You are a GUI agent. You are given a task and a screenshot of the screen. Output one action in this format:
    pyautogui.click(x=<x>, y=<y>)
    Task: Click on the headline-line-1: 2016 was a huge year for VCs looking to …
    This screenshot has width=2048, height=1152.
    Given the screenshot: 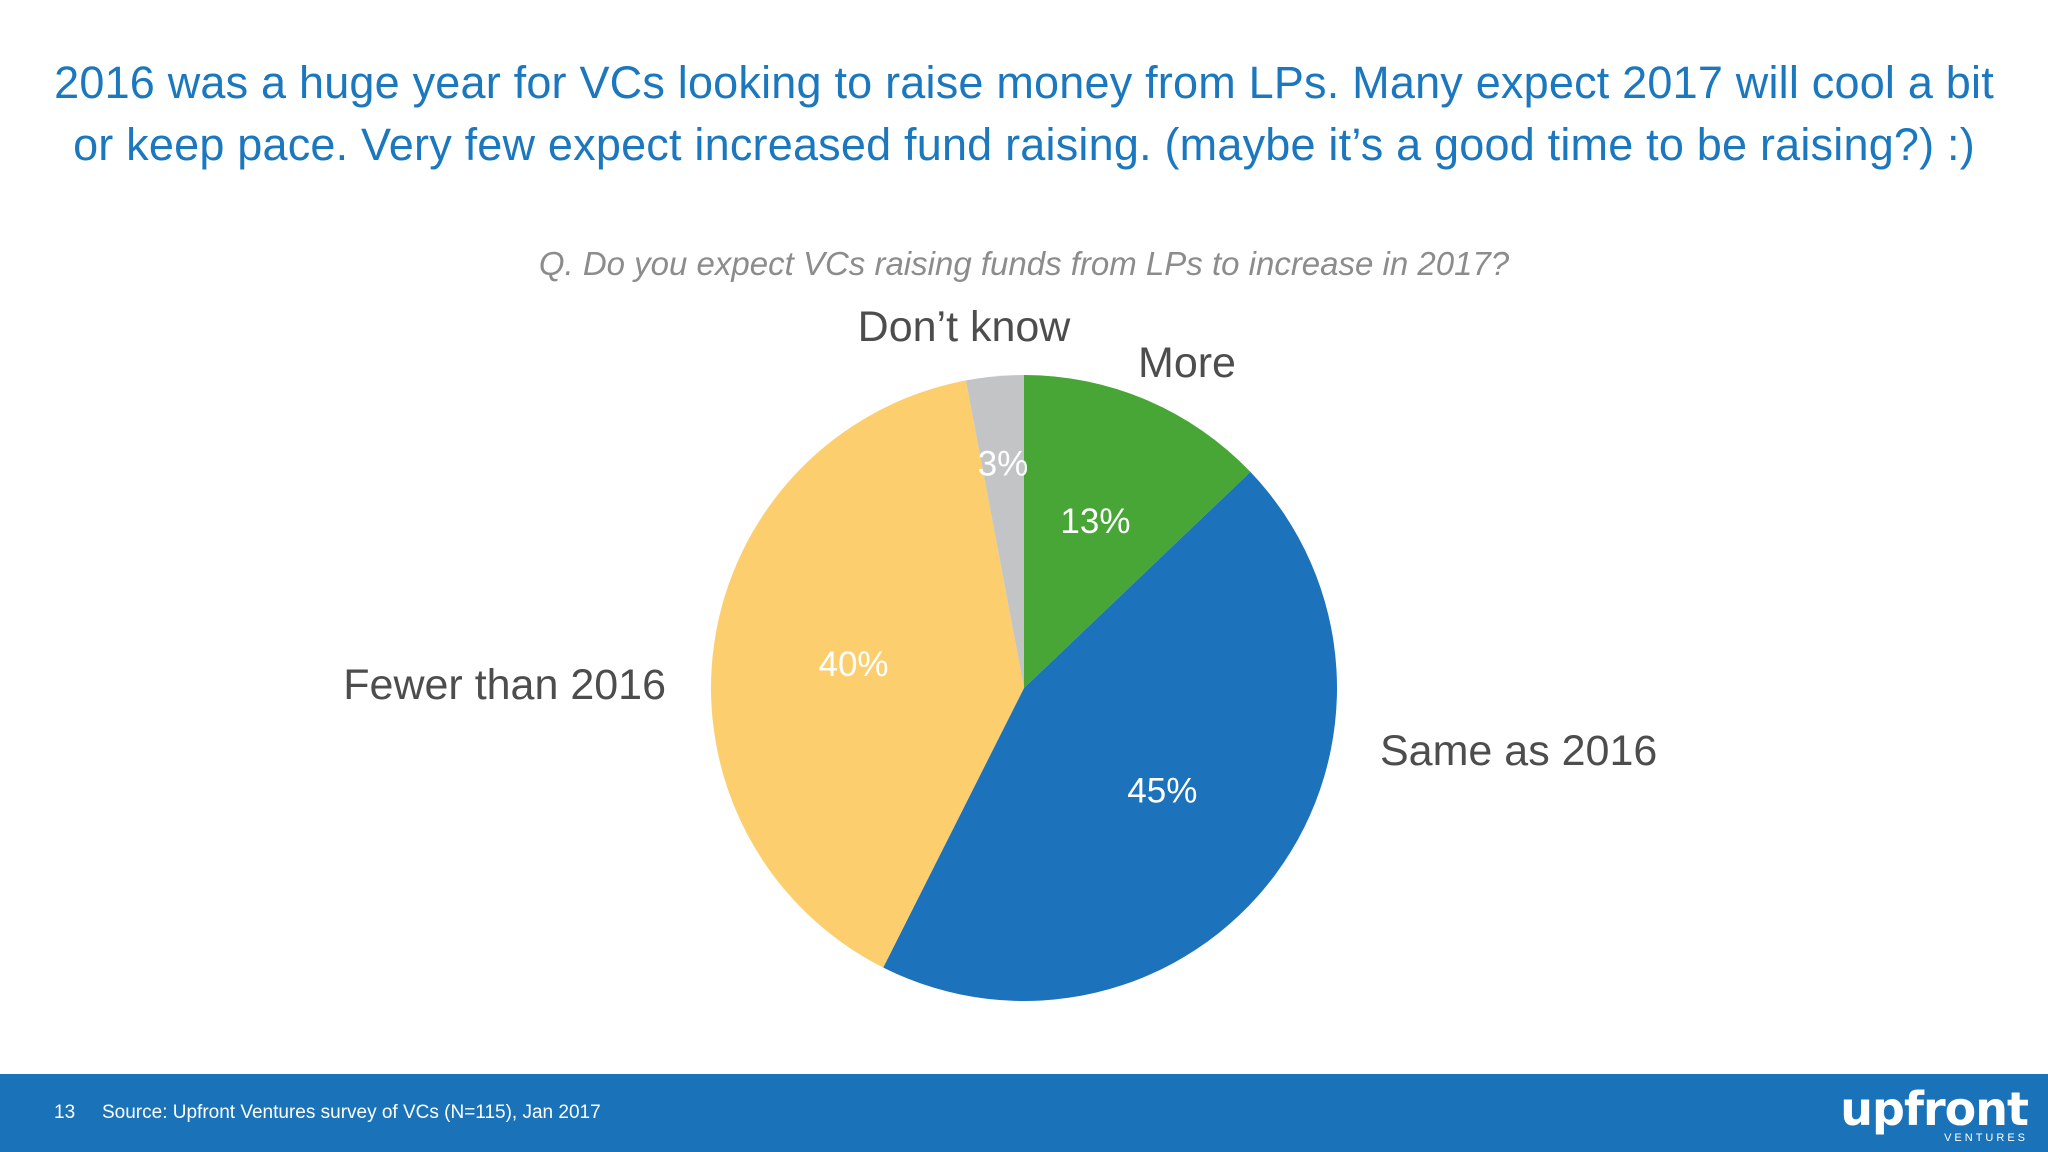 What is the action you would take?
    pyautogui.click(x=1024, y=82)
    